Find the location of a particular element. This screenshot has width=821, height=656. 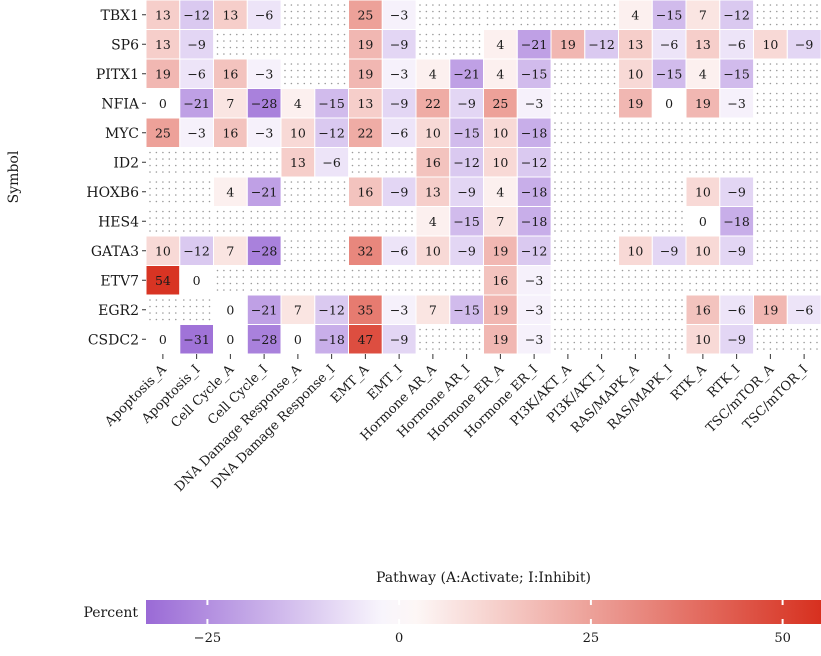

cell-value-label: −18 is located at coordinates (534, 221).